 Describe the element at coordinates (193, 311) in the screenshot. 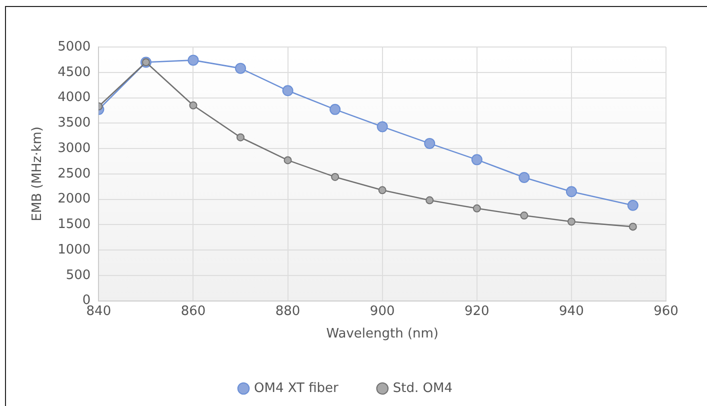

I see `x-tick-label: 860` at that location.